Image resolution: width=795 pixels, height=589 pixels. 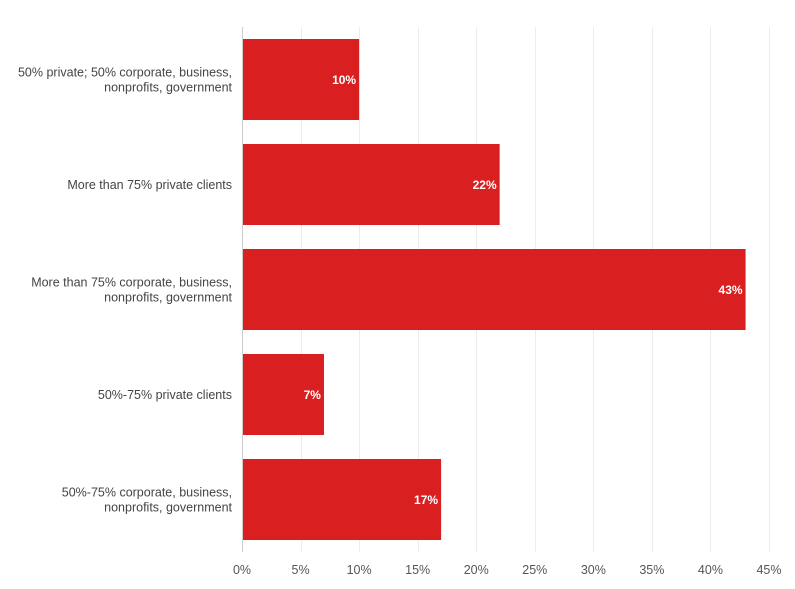 What do you see at coordinates (301, 570) in the screenshot?
I see `x-tick-label: 5%` at bounding box center [301, 570].